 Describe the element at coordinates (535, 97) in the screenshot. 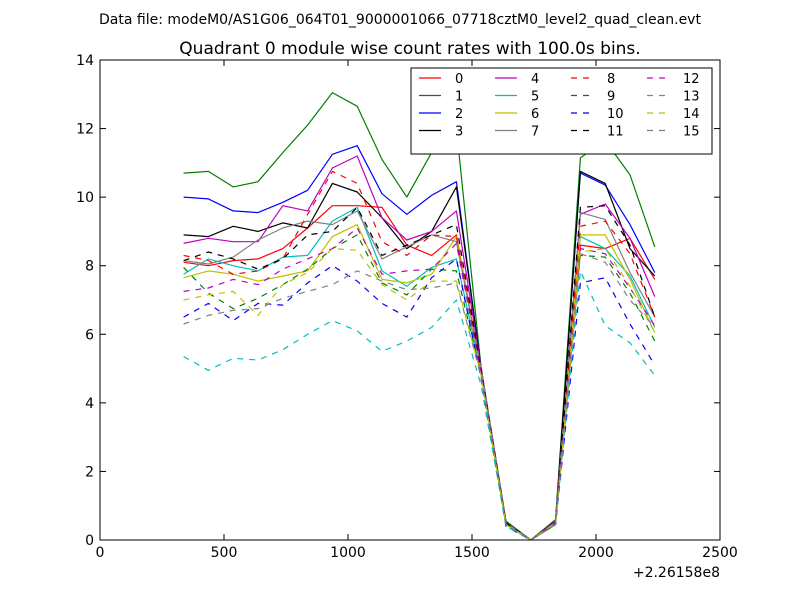

I see `legend-label-5: 5` at that location.